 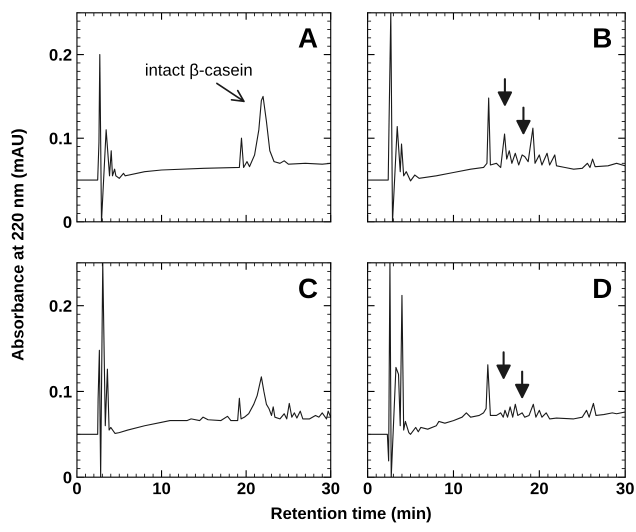 What do you see at coordinates (603, 38) in the screenshot?
I see `chart-title: B` at bounding box center [603, 38].